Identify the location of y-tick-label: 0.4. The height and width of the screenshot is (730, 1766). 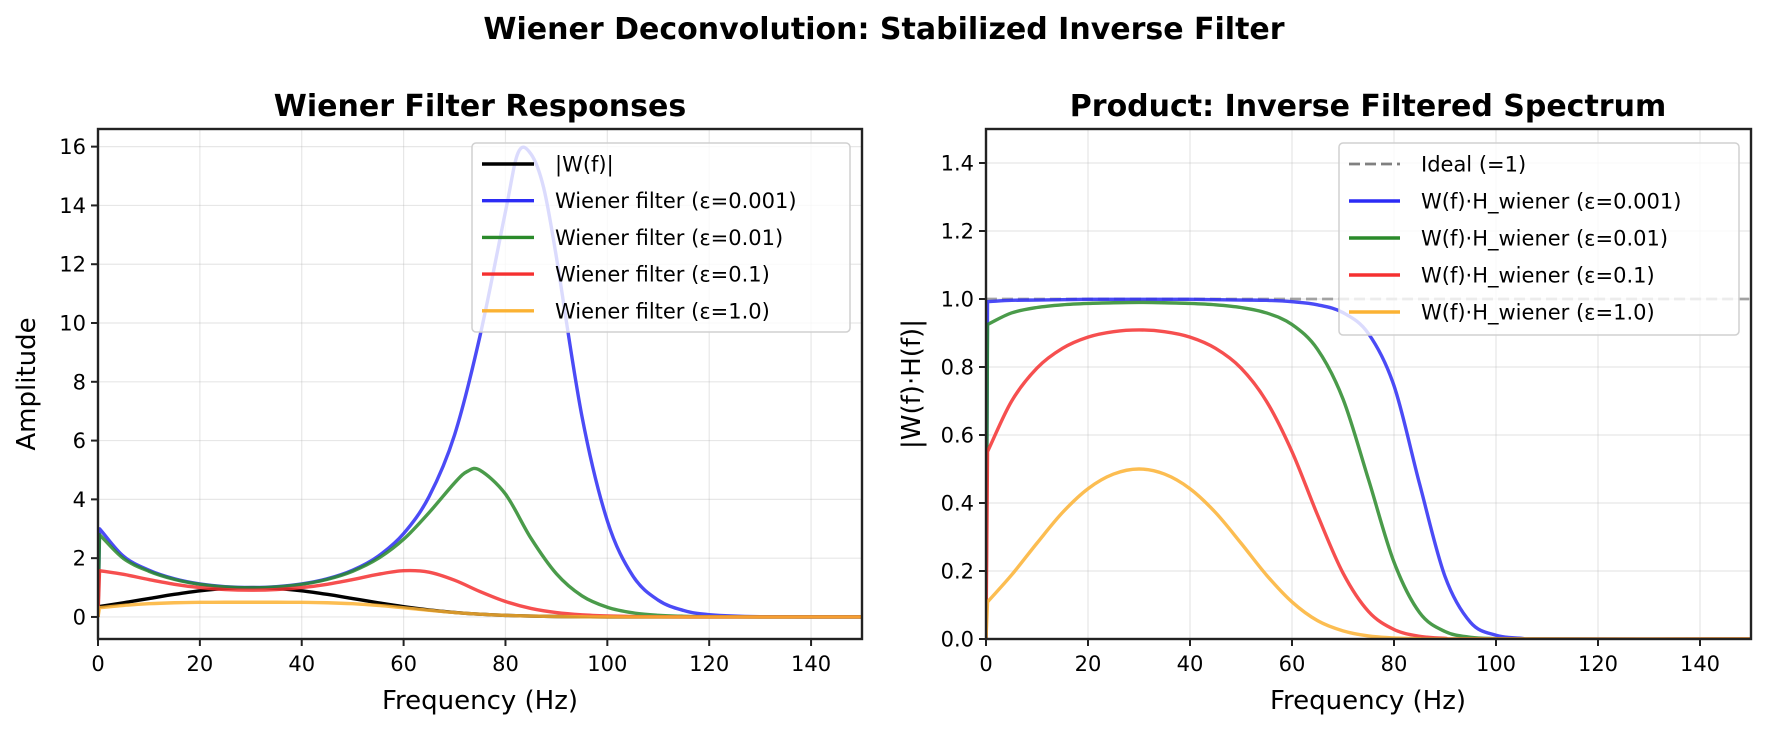
(957, 504).